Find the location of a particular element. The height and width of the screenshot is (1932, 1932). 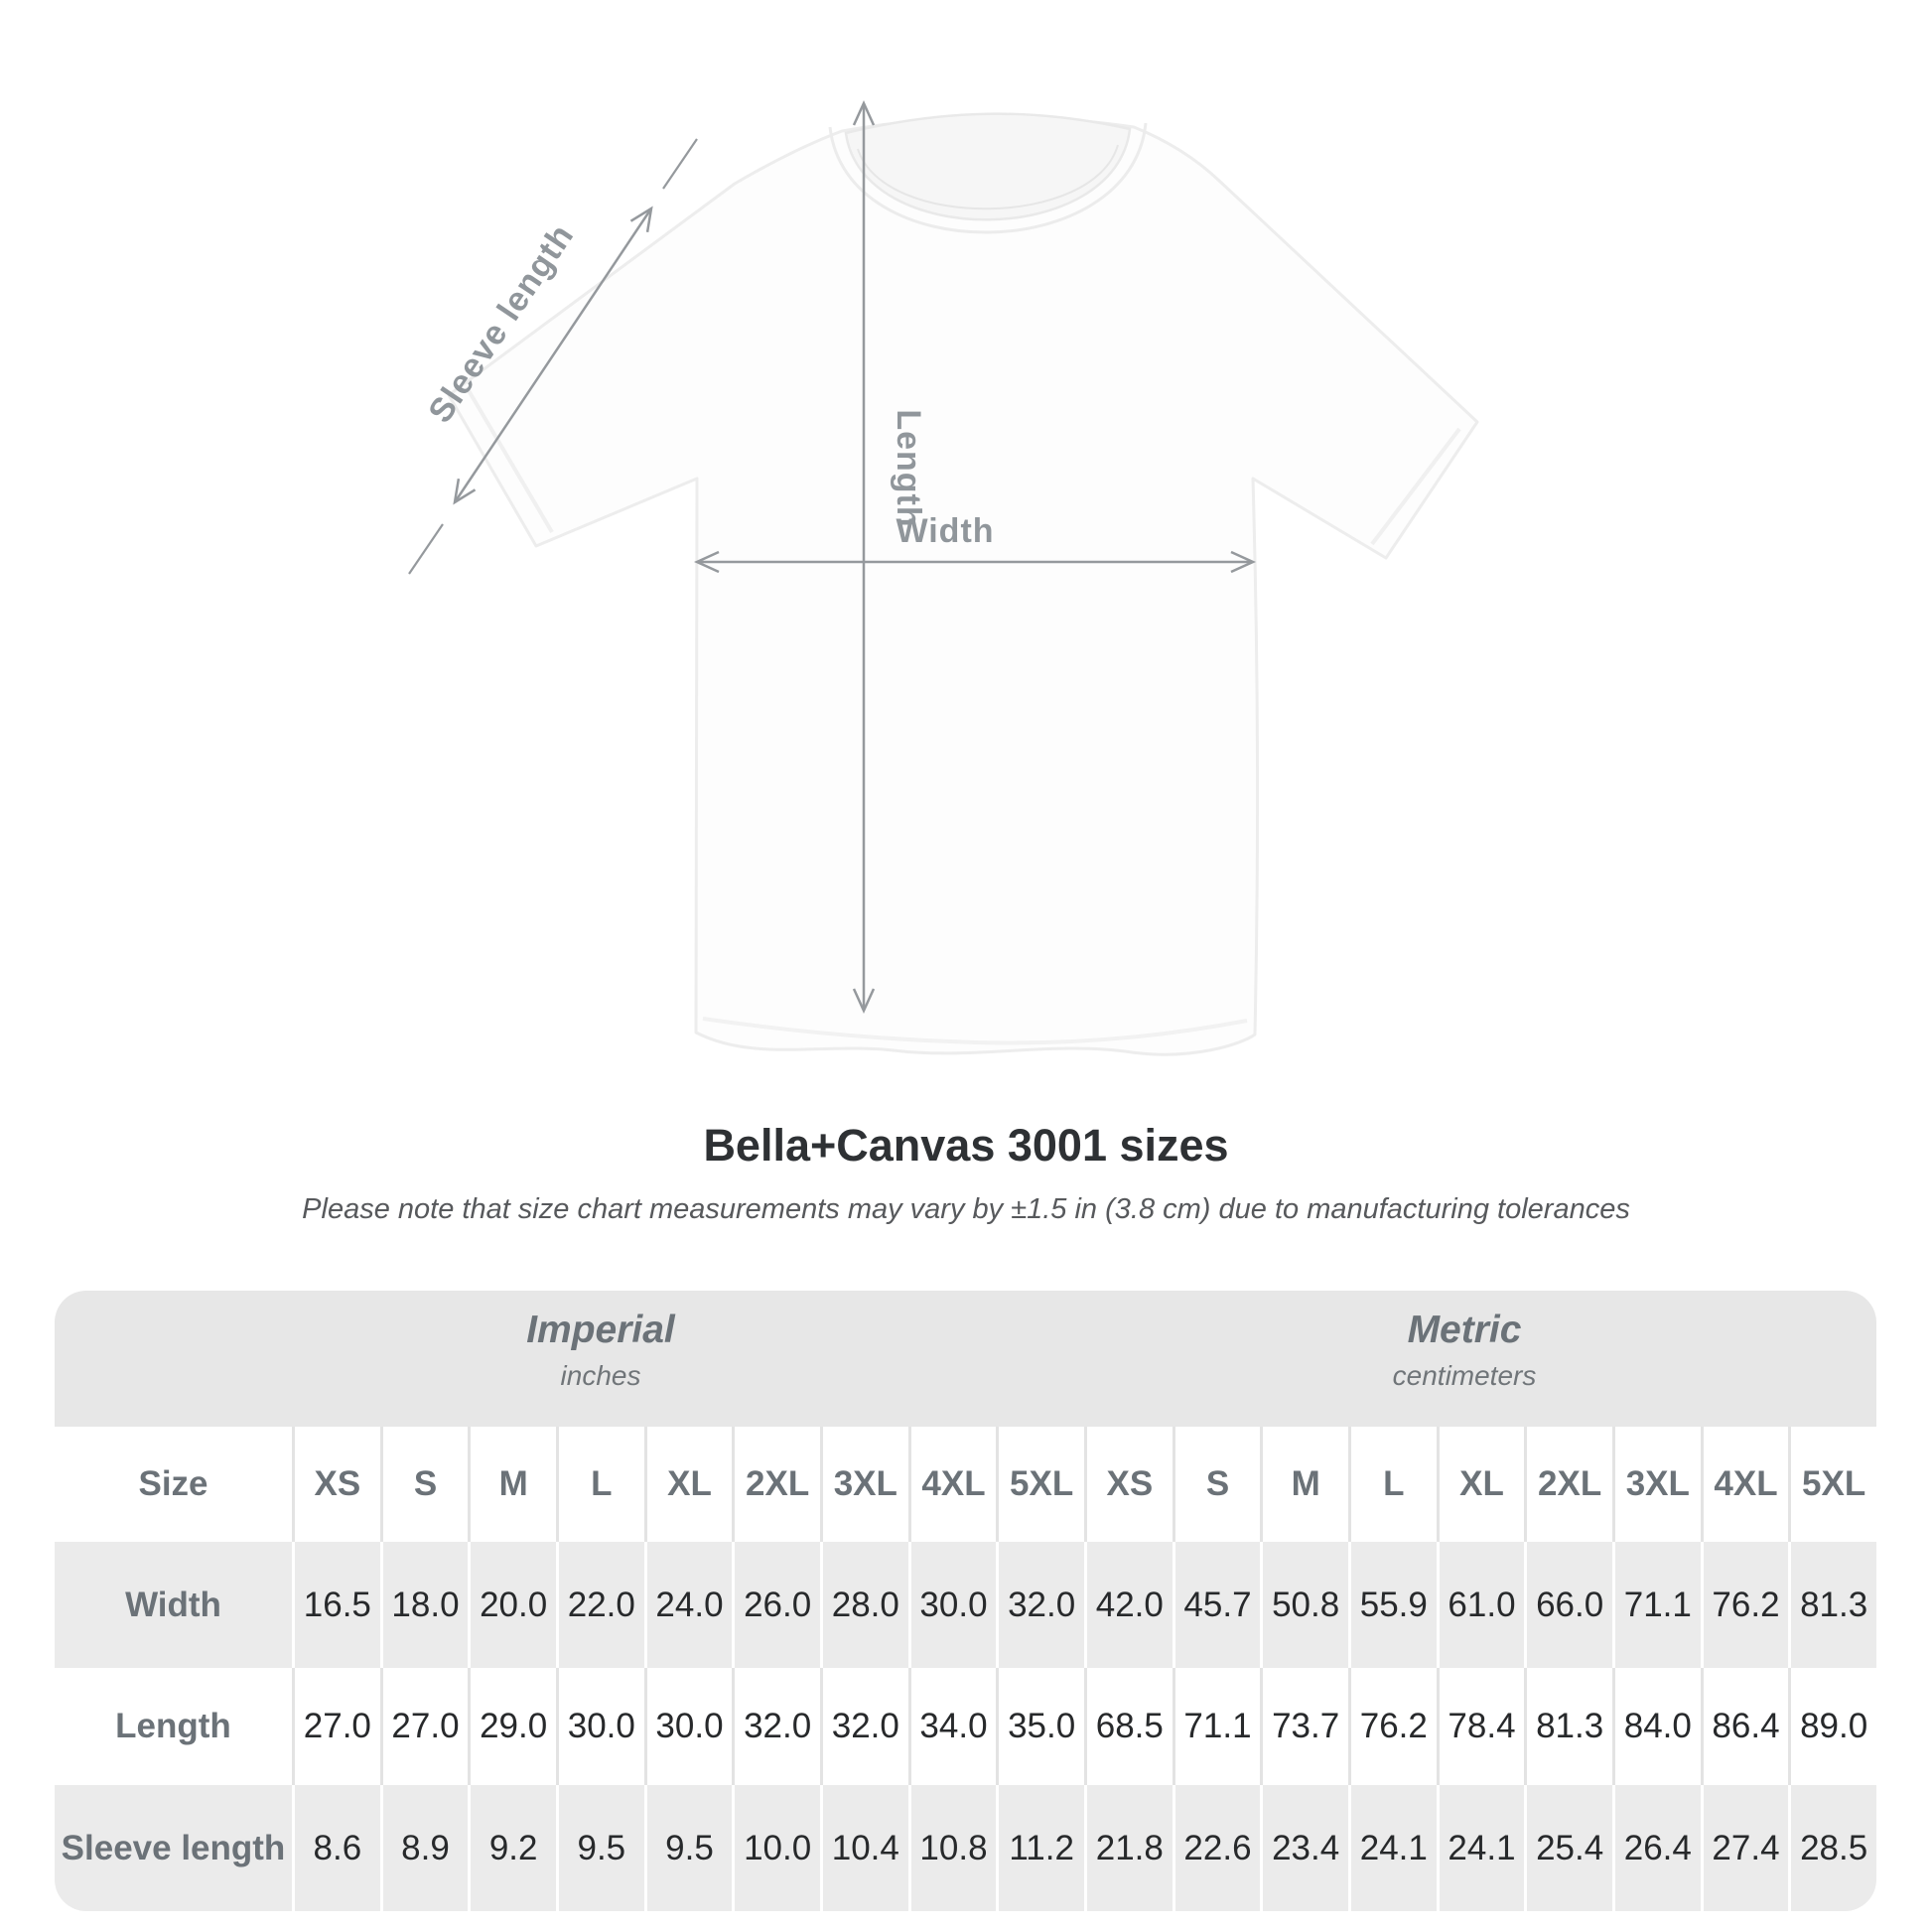

value-cell: 16.5 is located at coordinates (336, 1605).